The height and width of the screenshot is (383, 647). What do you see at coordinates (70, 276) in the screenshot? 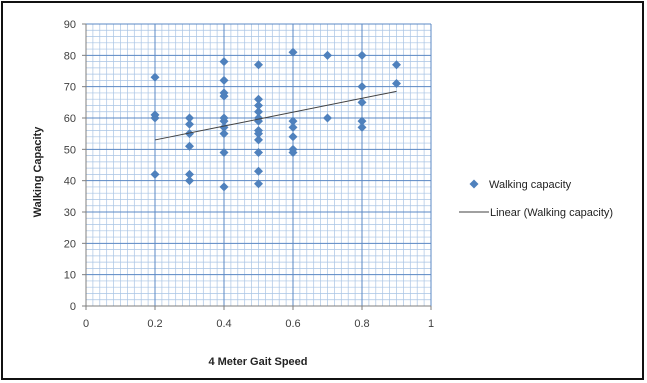
I see `y-tick-label: 10` at bounding box center [70, 276].